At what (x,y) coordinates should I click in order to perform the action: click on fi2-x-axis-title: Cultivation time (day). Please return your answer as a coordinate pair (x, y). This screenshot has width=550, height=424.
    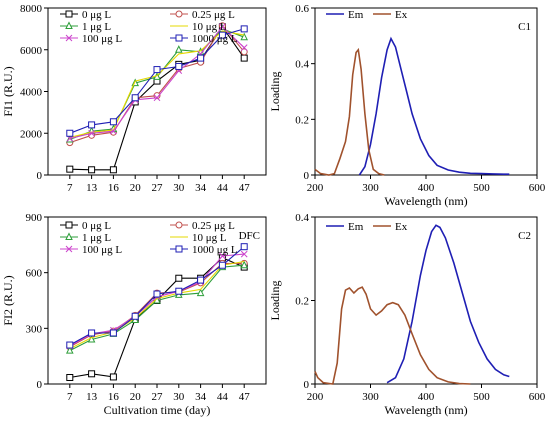
    Looking at the image, I should click on (157, 410).